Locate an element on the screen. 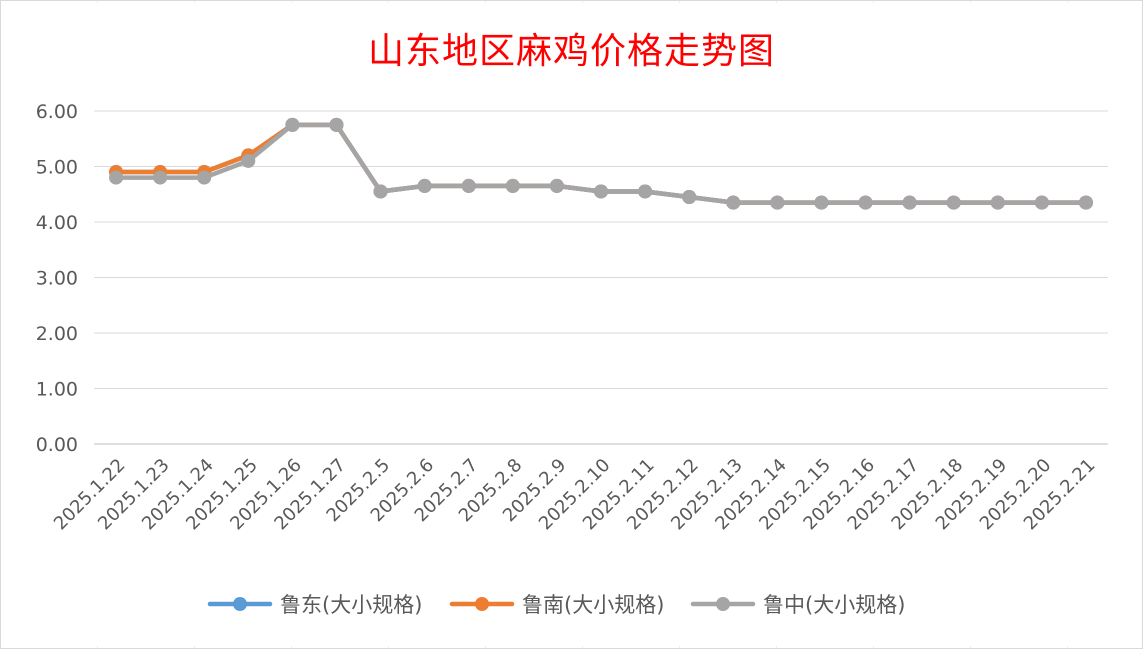  y-tick-label: 1.00 is located at coordinates (57, 390).